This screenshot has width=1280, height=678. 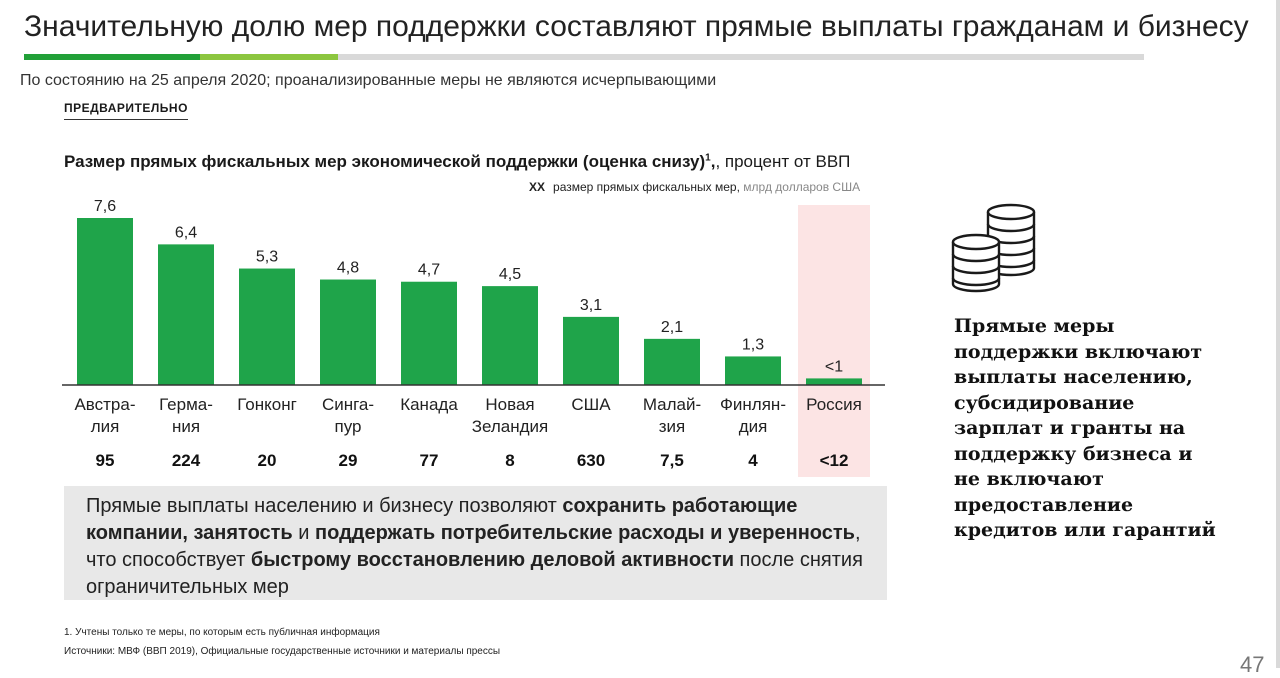 I want to click on absolute-value-label: 20, so click(x=267, y=460).